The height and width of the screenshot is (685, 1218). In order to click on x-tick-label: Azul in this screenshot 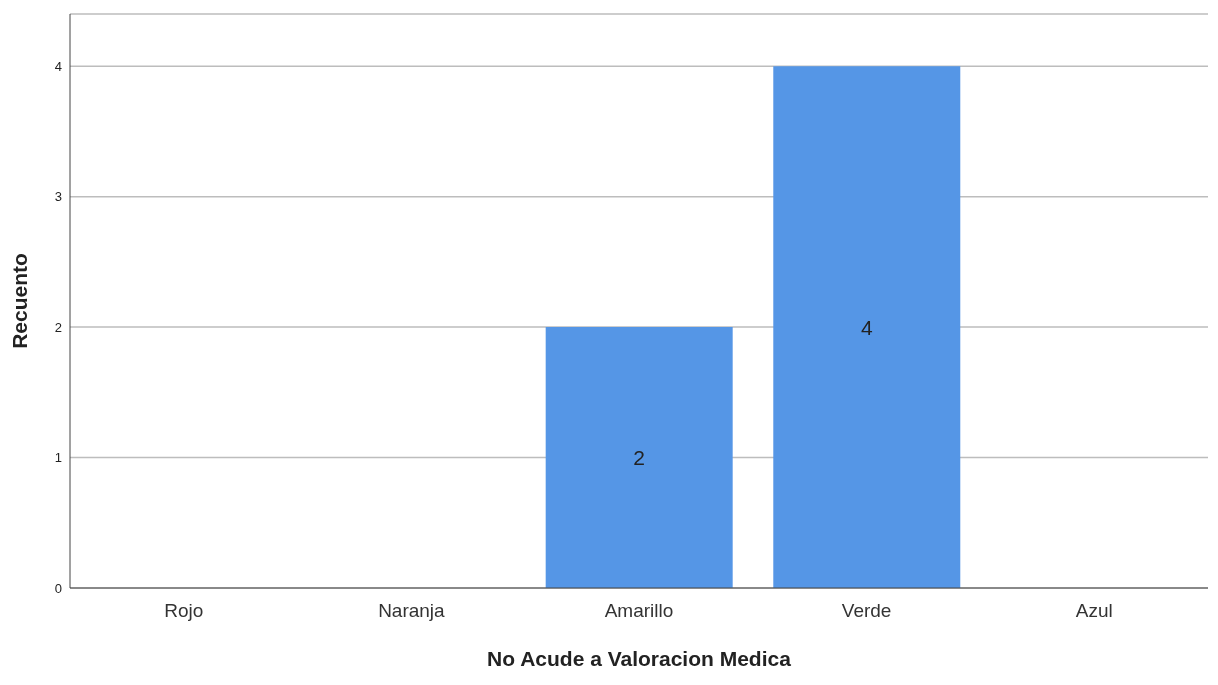, I will do `click(1094, 611)`.